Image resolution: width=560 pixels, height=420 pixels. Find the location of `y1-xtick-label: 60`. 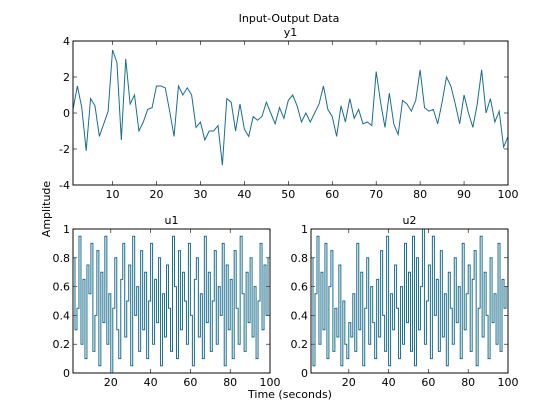

y1-xtick-label: 60 is located at coordinates (332, 194).